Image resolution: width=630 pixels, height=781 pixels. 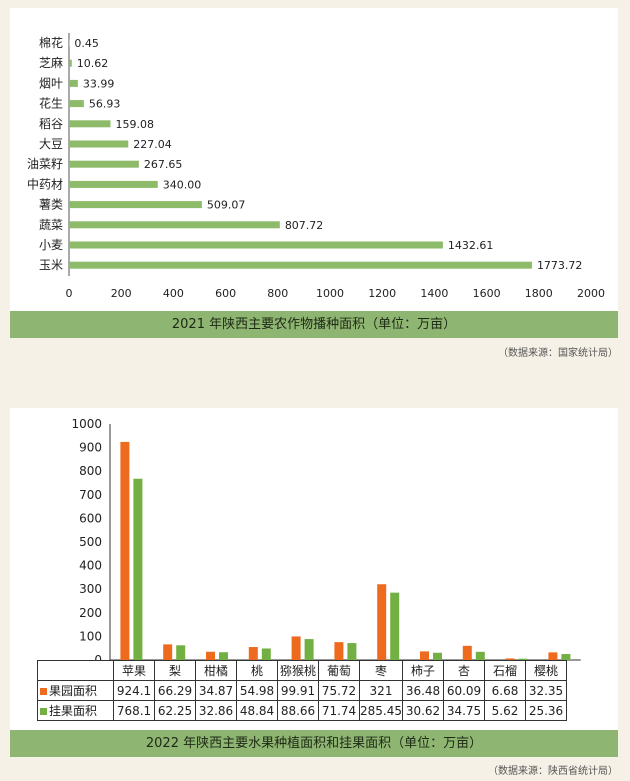 I want to click on x-tick-label: 200, so click(x=121, y=293).